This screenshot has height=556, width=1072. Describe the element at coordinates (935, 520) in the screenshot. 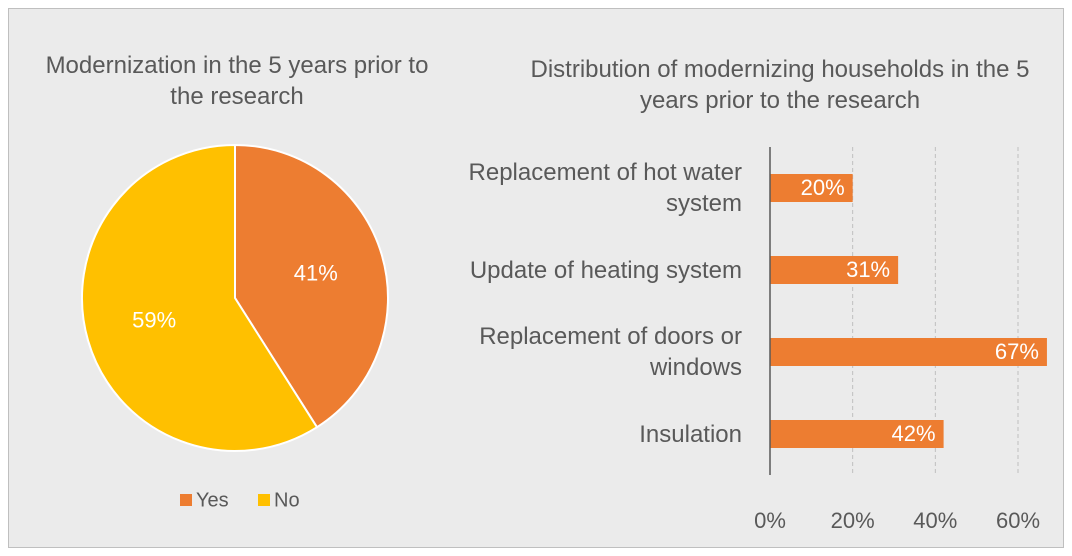

I see `x-tick-label: 40%` at that location.